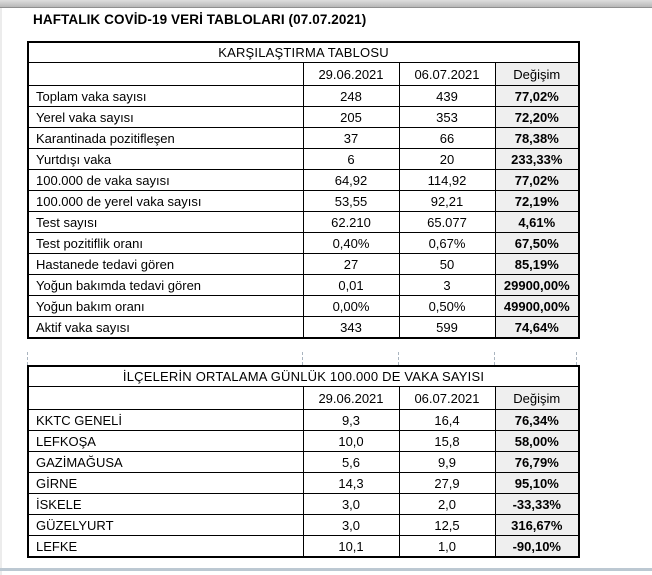 The image size is (652, 575). I want to click on table-row: GÜZELYURT 3,0 12,5 316,67%, so click(303, 525).